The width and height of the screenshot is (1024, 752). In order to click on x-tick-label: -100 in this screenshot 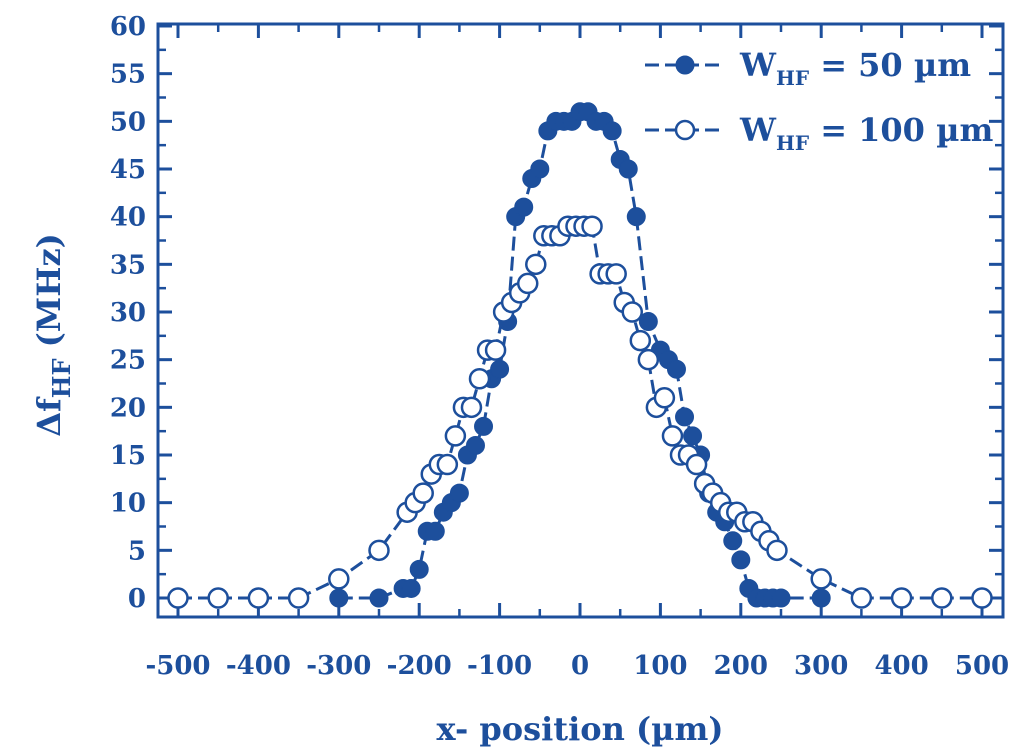, I will do `click(499, 666)`.